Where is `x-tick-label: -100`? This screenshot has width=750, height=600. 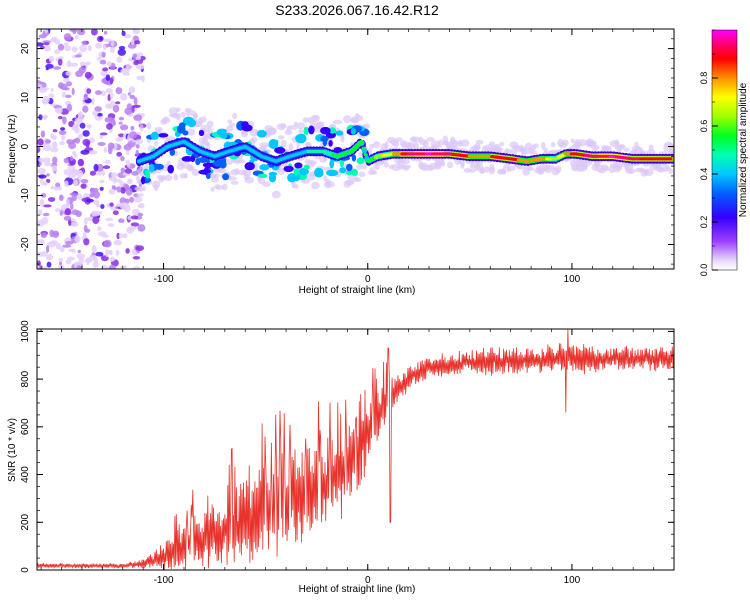 x-tick-label: -100 is located at coordinates (164, 580).